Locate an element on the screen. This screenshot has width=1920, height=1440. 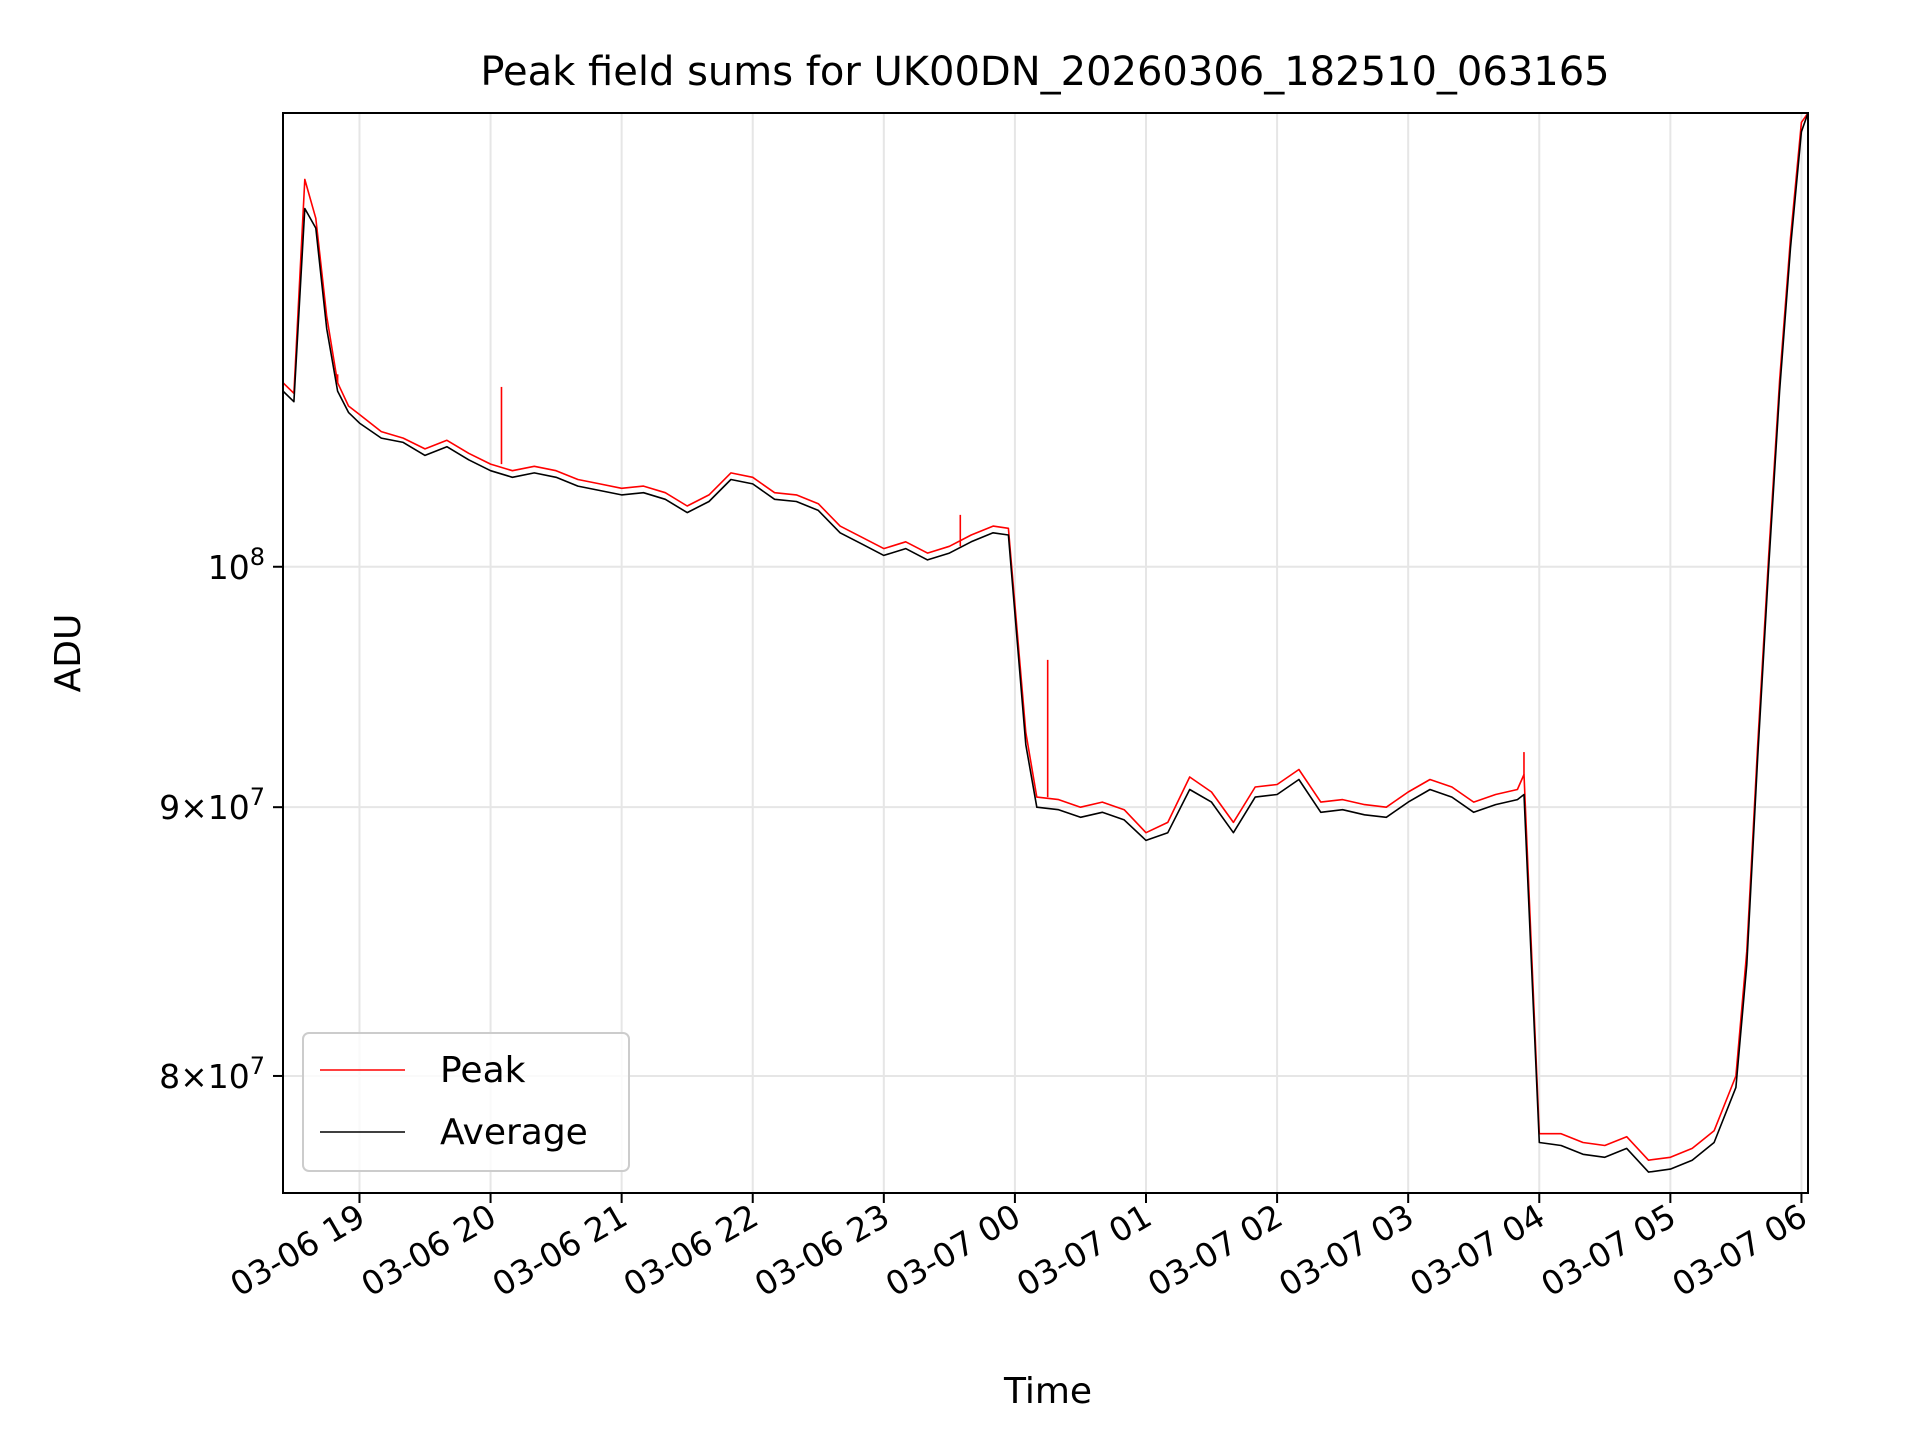
y-axis-label: ADU is located at coordinates (68, 653).